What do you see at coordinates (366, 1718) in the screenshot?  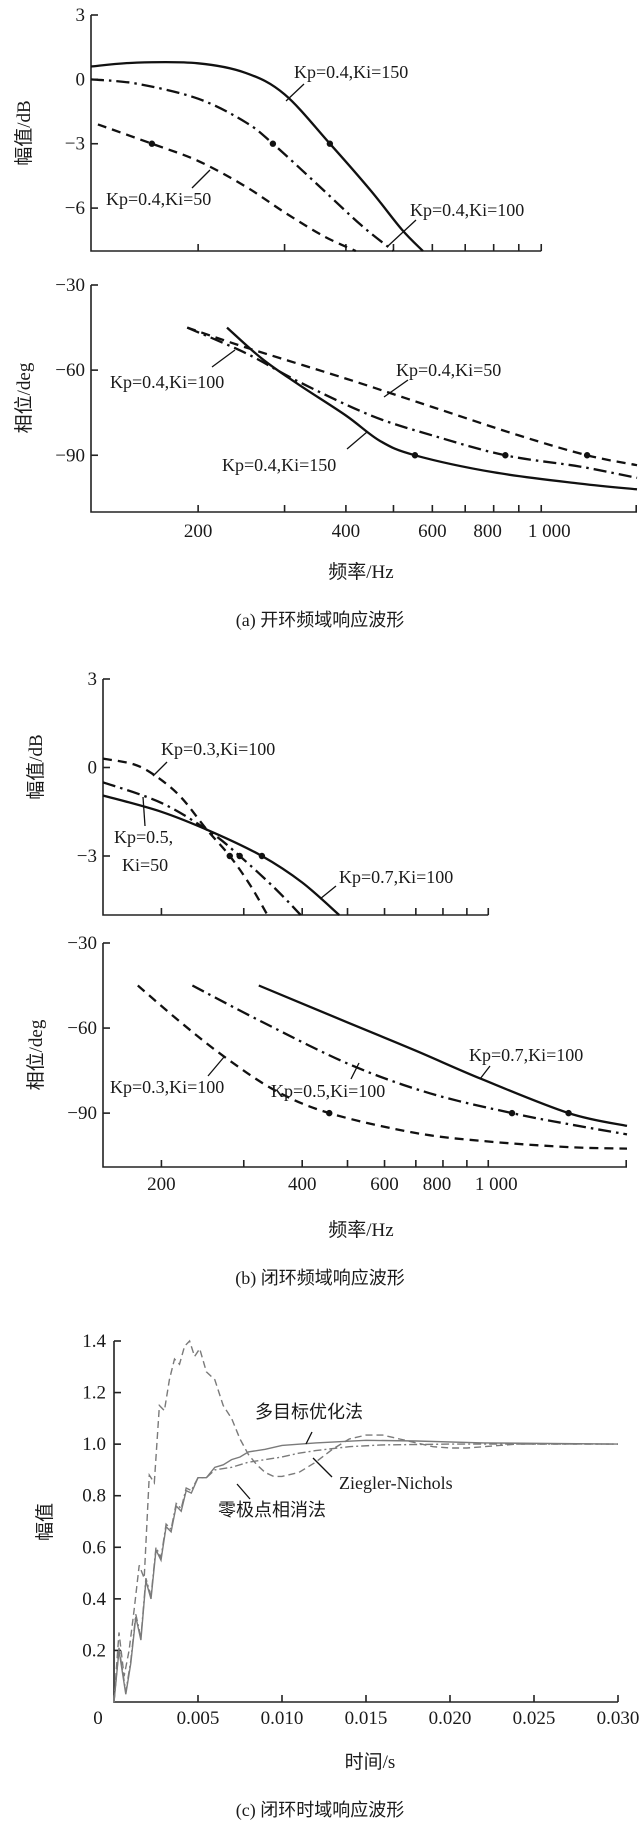 I see `x-tick-label: 0.015` at bounding box center [366, 1718].